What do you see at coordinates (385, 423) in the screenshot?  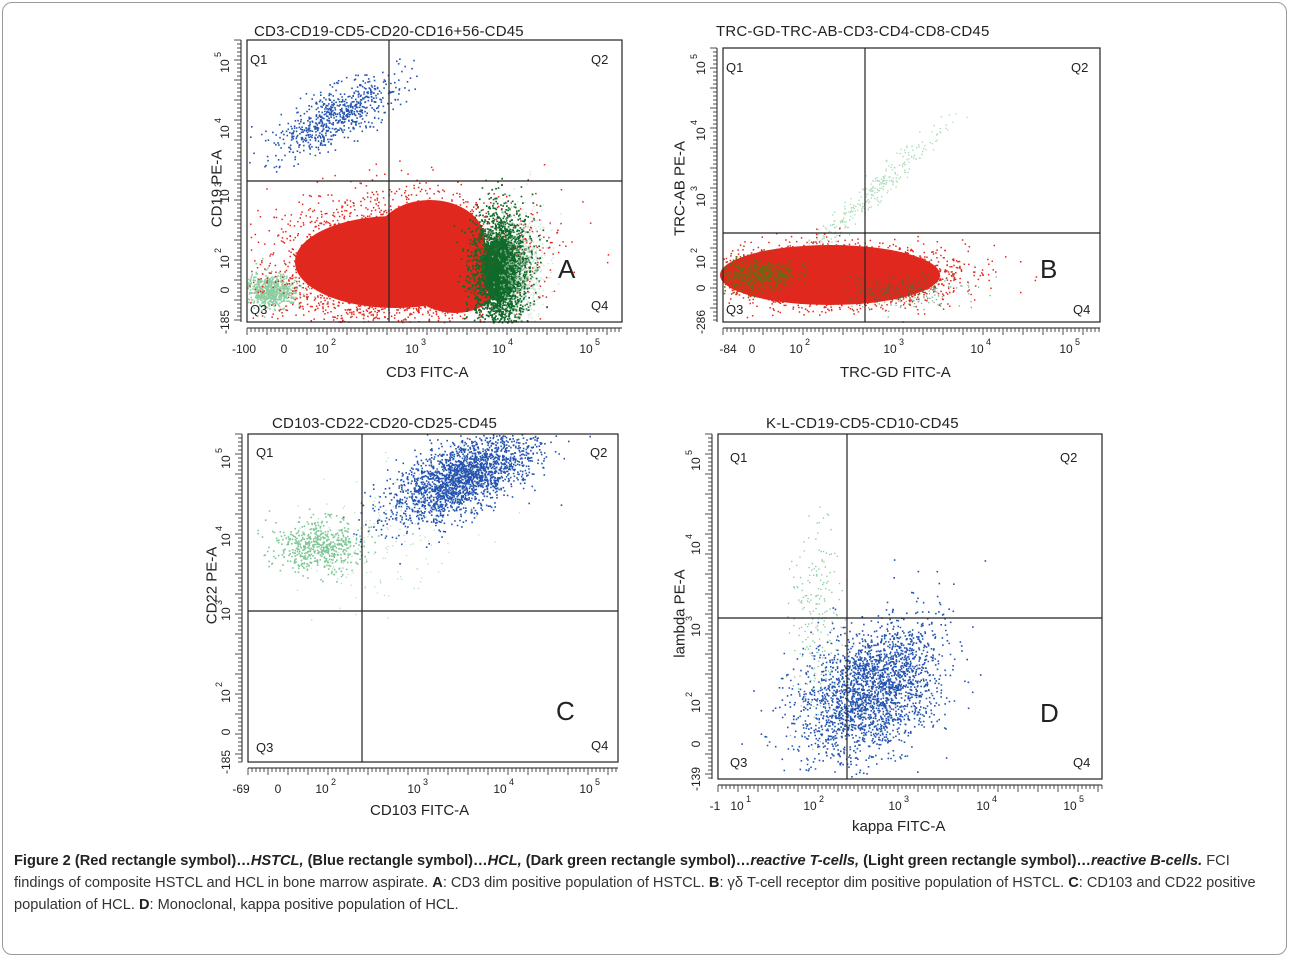 I see `panel-c-title: CD103-CD22-CD20-CD25-CD45` at bounding box center [385, 423].